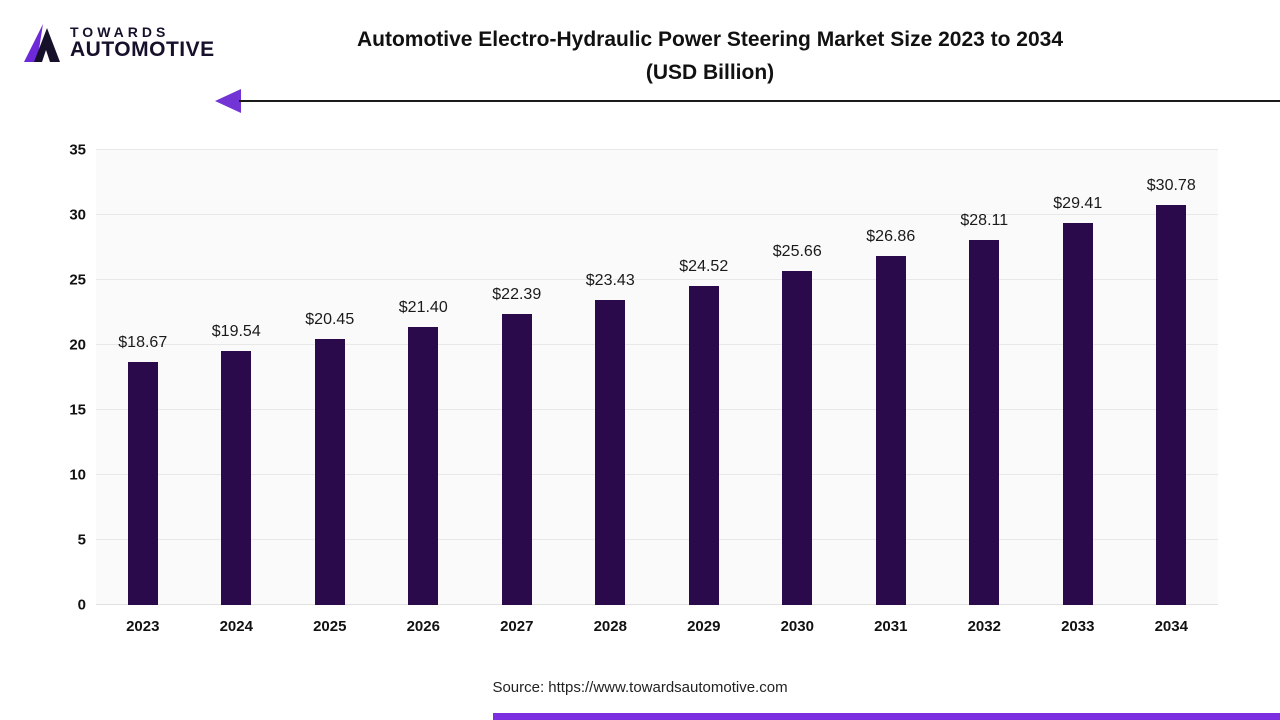 The image size is (1280, 720). I want to click on y-tick-label: 30, so click(77, 215).